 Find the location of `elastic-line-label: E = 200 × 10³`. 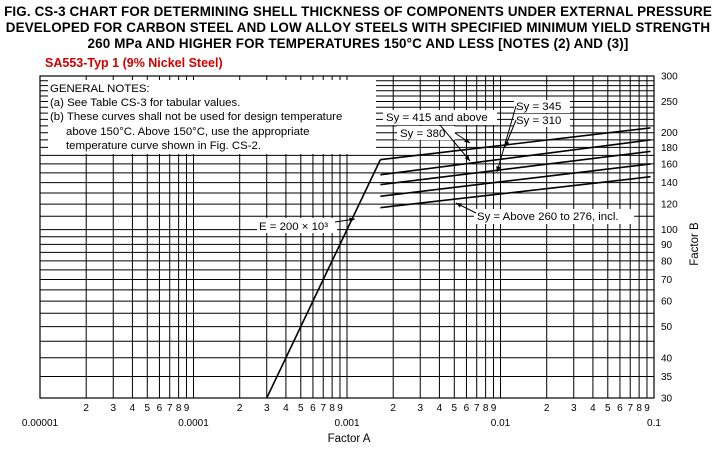

elastic-line-label: E = 200 × 10³ is located at coordinates (293, 227).